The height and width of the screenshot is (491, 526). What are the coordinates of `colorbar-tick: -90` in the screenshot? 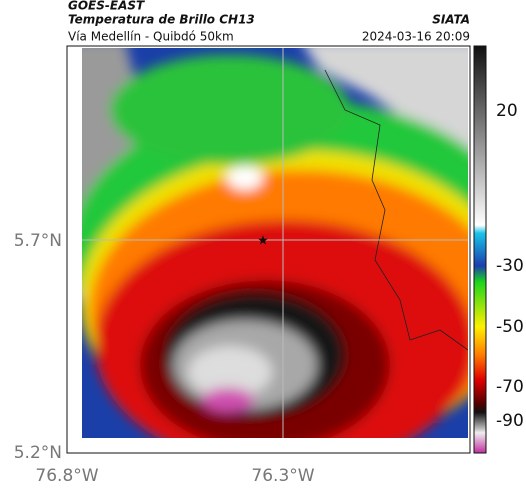 It's located at (510, 421).